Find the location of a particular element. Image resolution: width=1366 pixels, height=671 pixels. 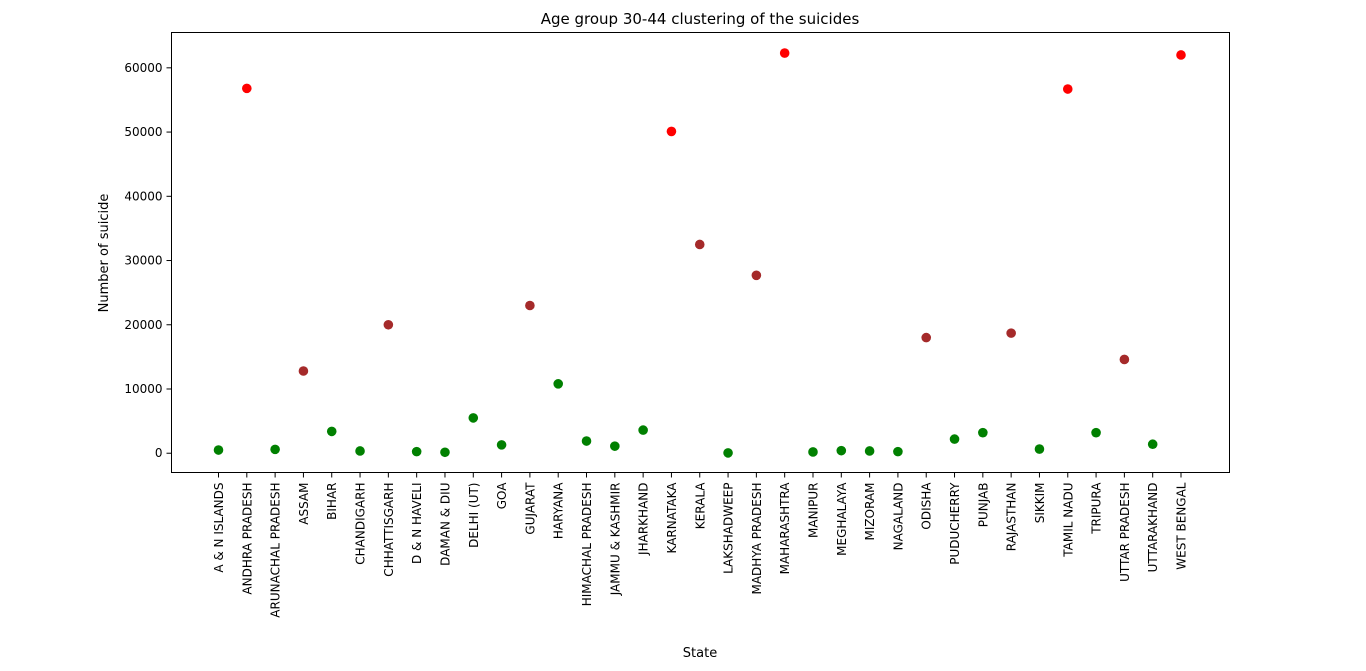

y-tick-label: 0 is located at coordinates (159, 453).